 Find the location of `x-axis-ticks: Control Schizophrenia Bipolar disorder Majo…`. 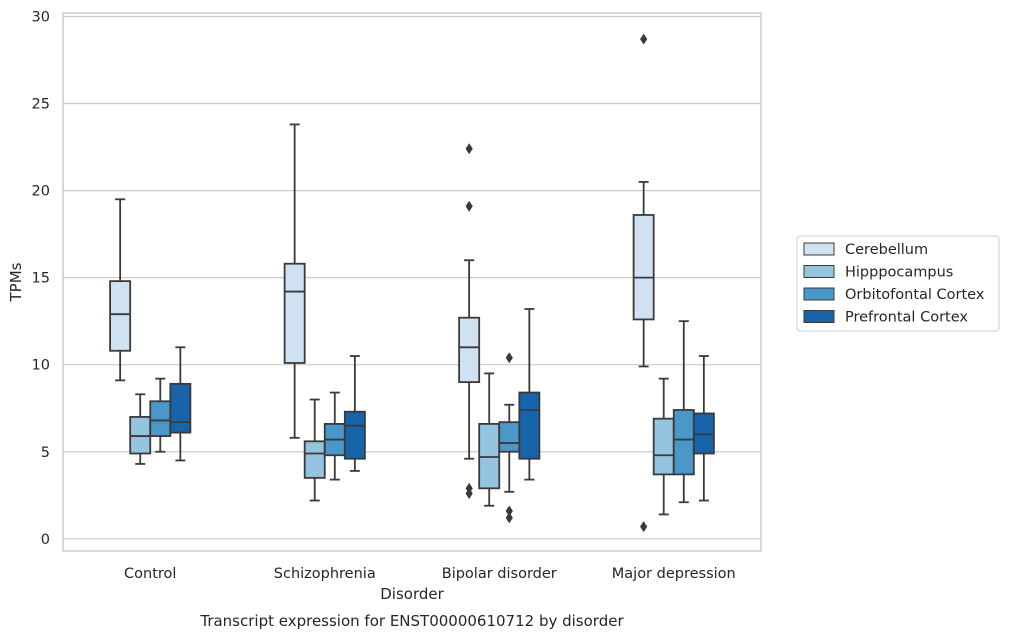

x-axis-ticks: Control Schizophrenia Bipolar disorder Majo… is located at coordinates (430, 574).